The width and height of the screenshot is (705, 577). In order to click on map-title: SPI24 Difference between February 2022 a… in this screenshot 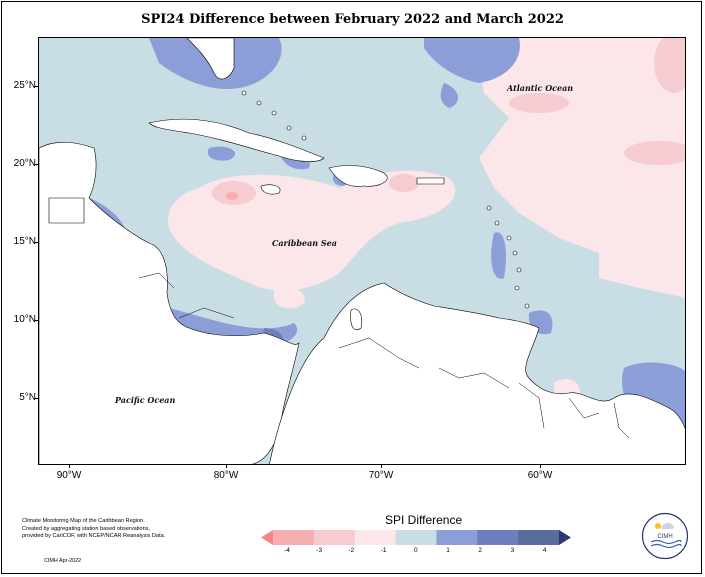, I will do `click(352, 19)`.